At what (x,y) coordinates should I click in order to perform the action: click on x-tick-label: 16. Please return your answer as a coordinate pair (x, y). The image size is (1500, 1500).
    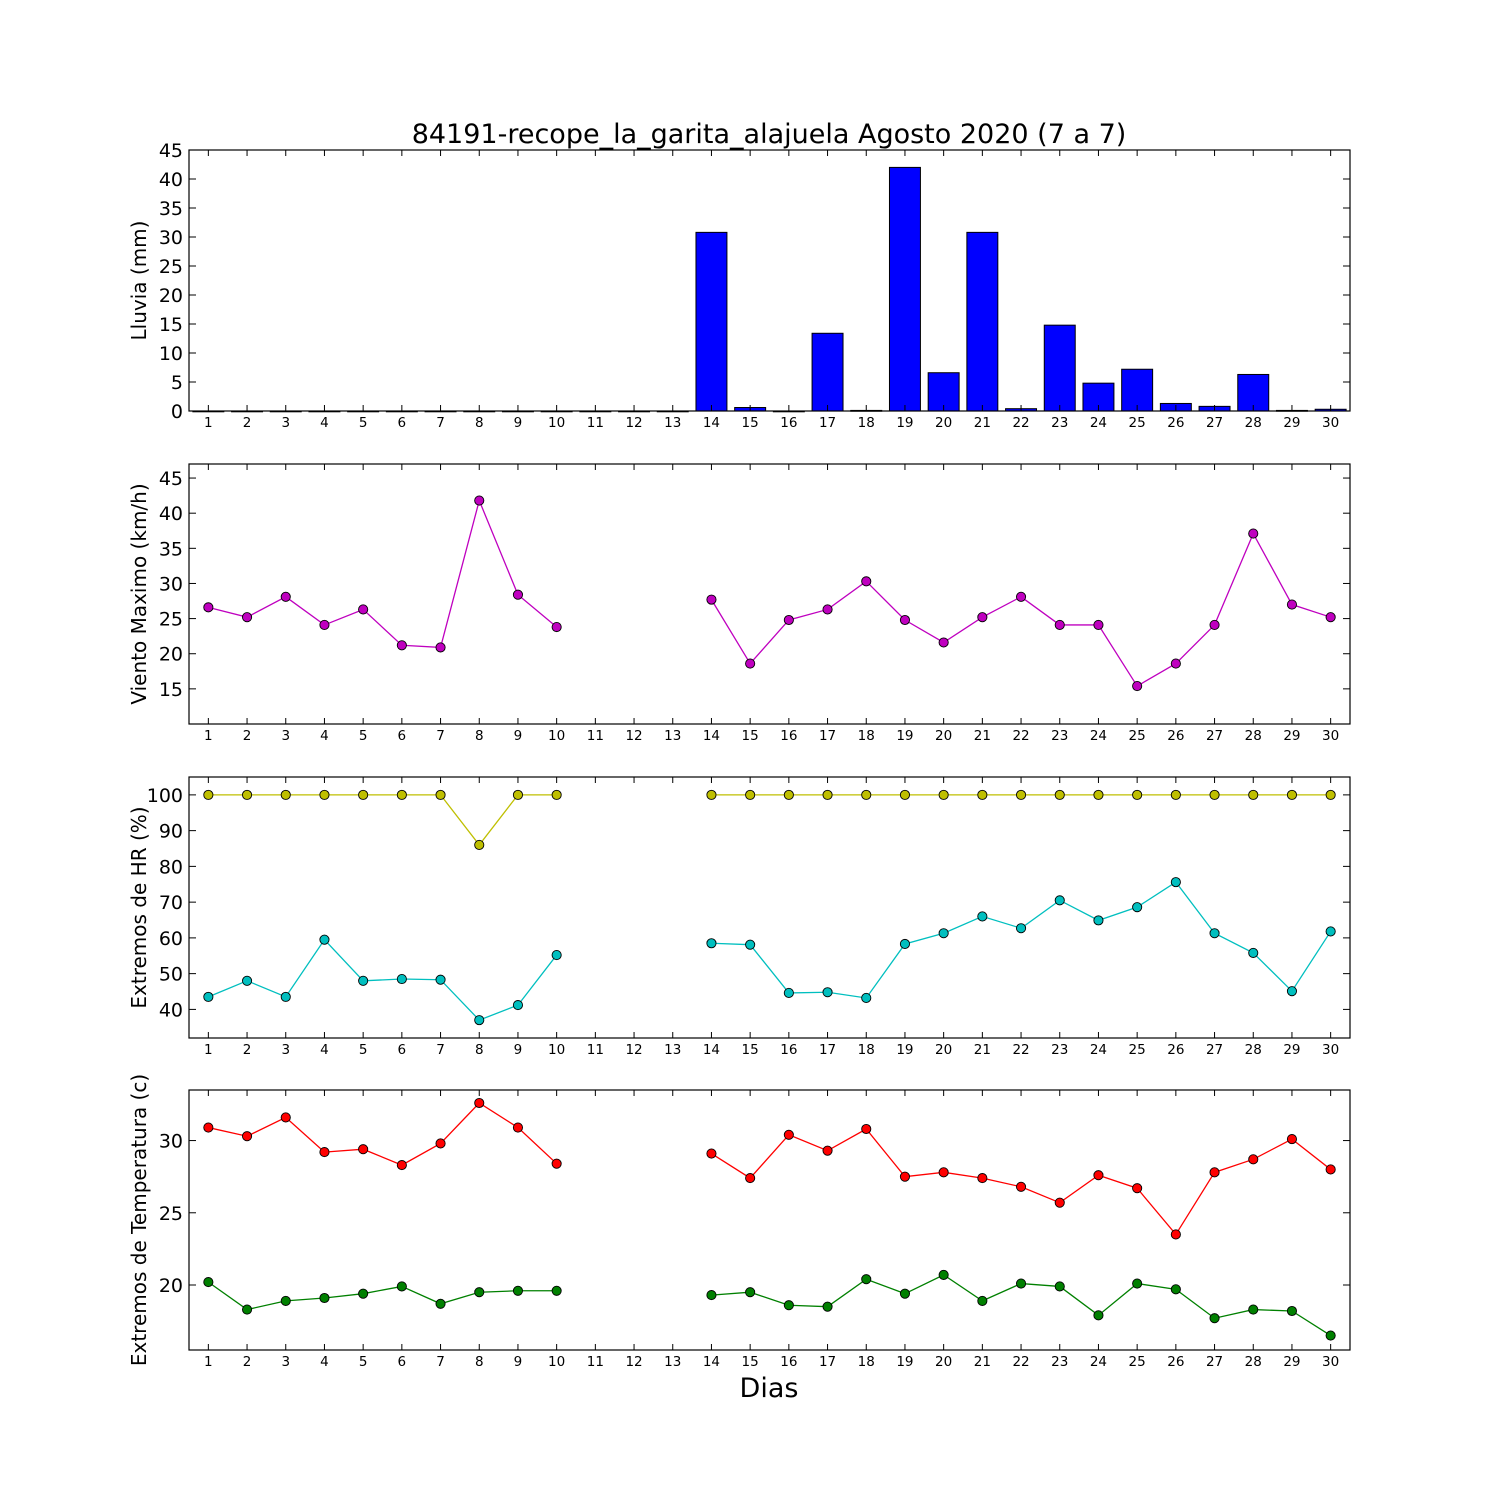
    Looking at the image, I should click on (788, 423).